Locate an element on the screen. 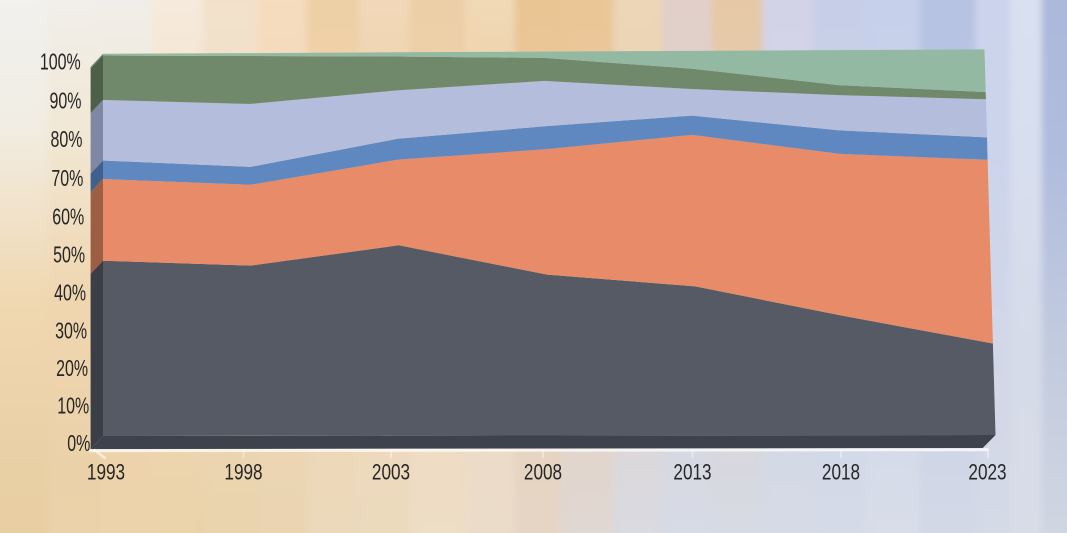  svg-text: 2003 is located at coordinates (391, 473).